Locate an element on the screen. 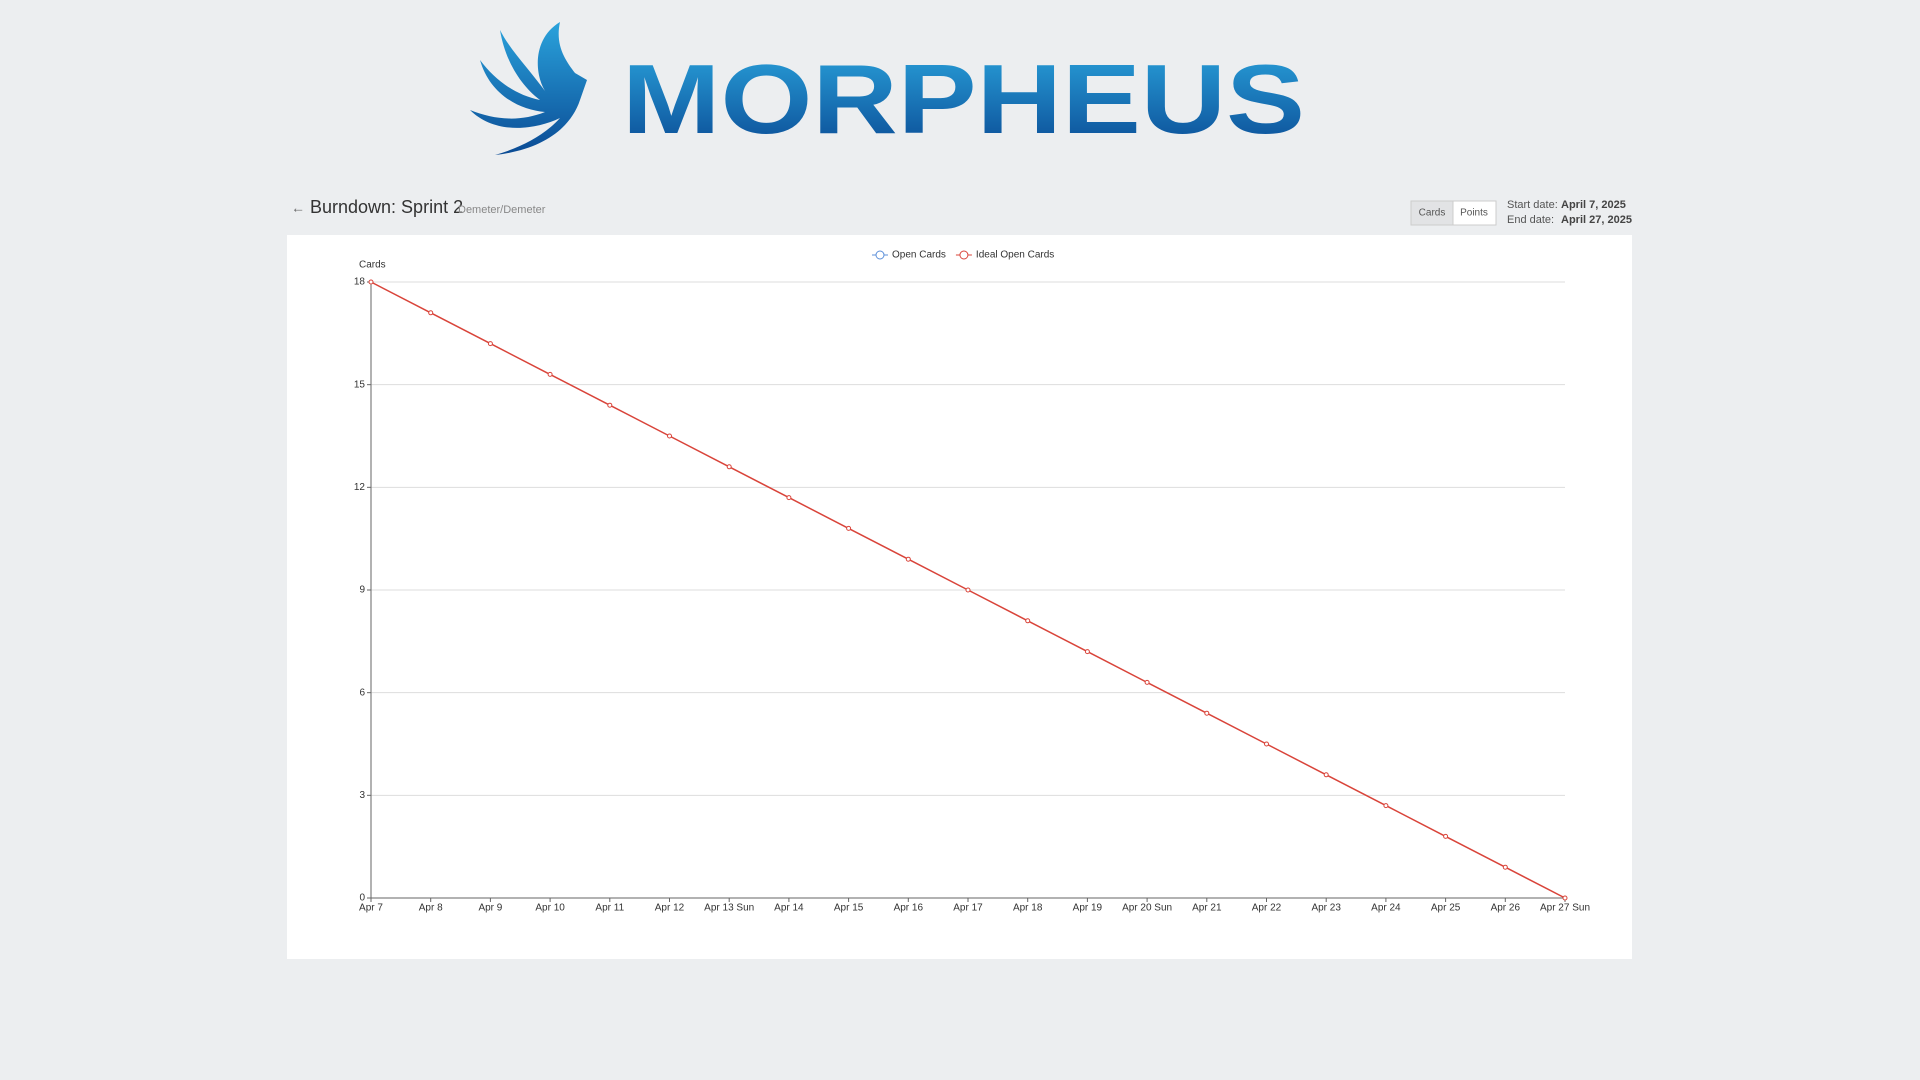 This screenshot has height=1080, width=1920. x-tick-label: Apr 21 is located at coordinates (1207, 908).